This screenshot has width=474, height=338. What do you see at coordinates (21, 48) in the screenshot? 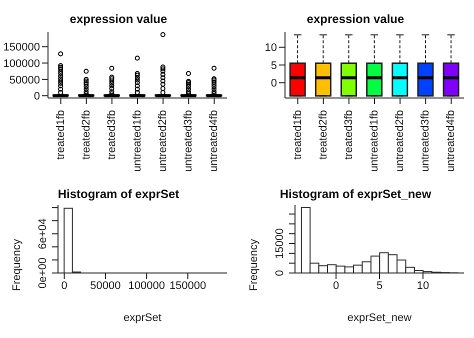
I see `y-tick-label: 150000` at bounding box center [21, 48].